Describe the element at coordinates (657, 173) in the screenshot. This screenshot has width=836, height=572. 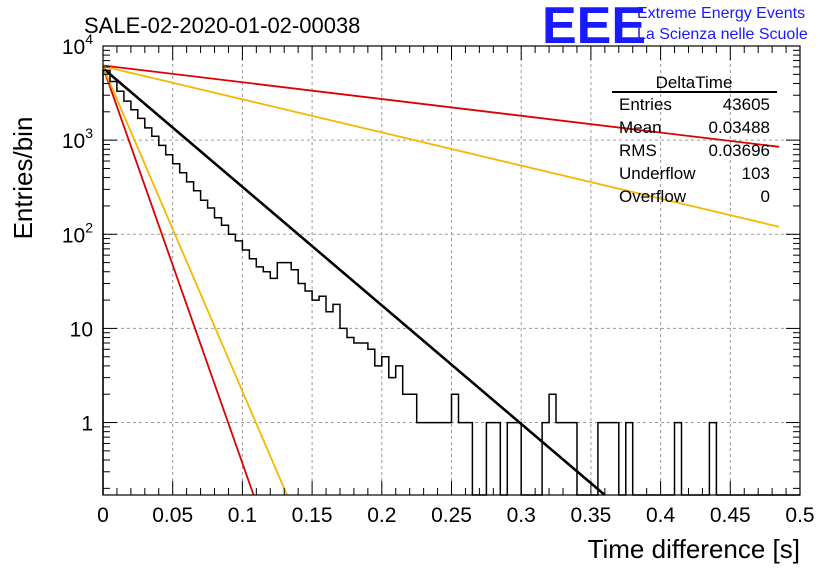
I see `stats-label: Underflow` at that location.